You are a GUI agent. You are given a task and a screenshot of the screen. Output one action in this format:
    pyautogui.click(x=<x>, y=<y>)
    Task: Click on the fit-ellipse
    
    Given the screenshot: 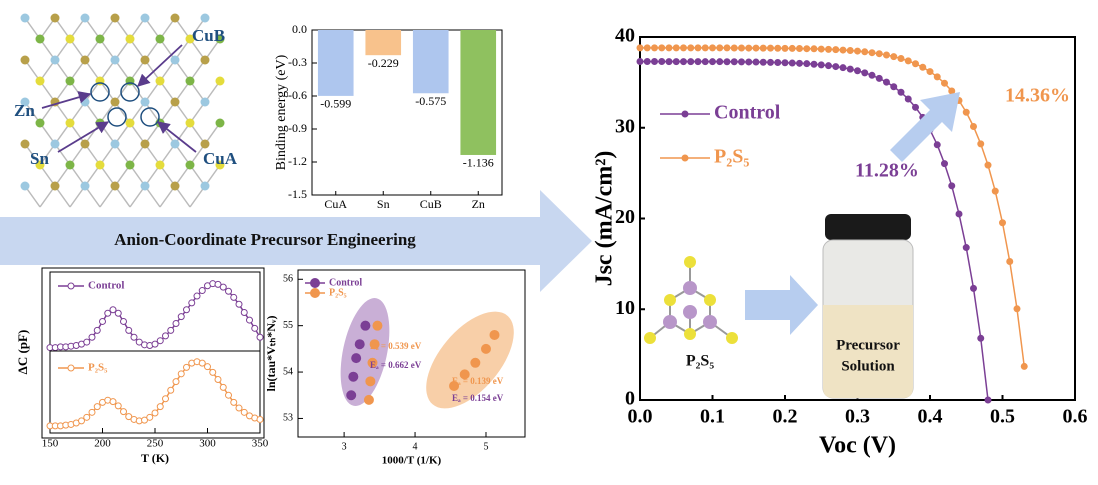 What is the action you would take?
    pyautogui.click(x=365, y=352)
    